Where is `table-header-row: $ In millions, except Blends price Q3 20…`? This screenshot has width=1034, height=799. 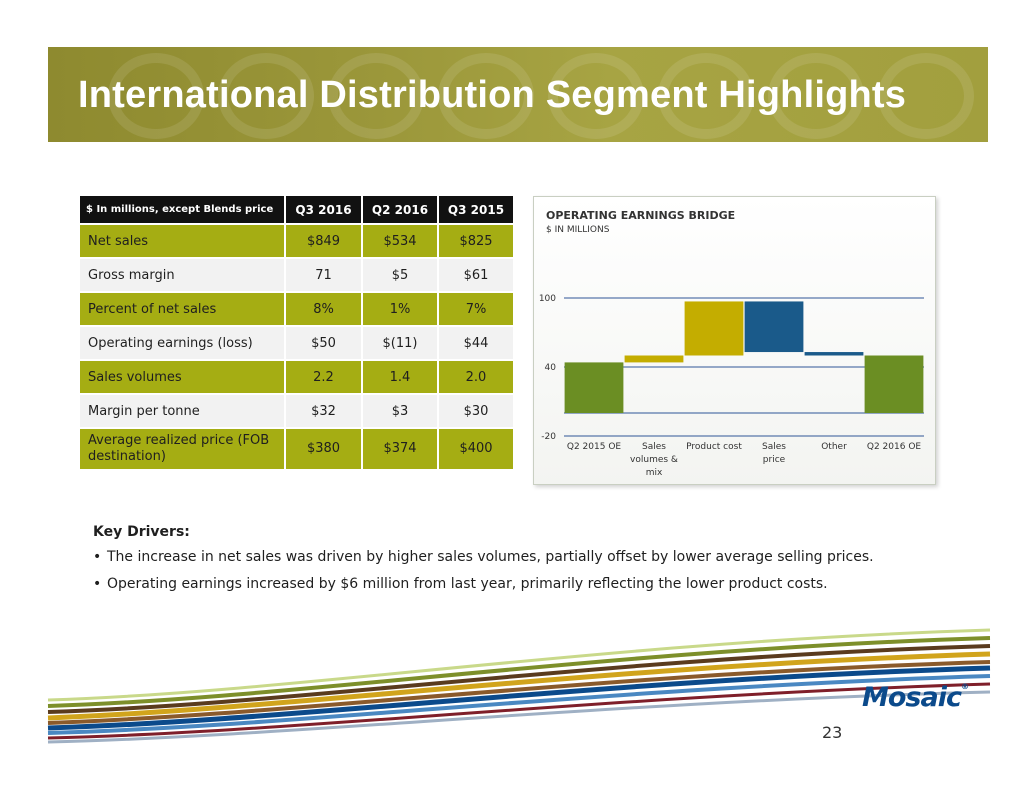
table-header-row: $ In millions, except Blends price Q3 20… is located at coordinates (296, 210).